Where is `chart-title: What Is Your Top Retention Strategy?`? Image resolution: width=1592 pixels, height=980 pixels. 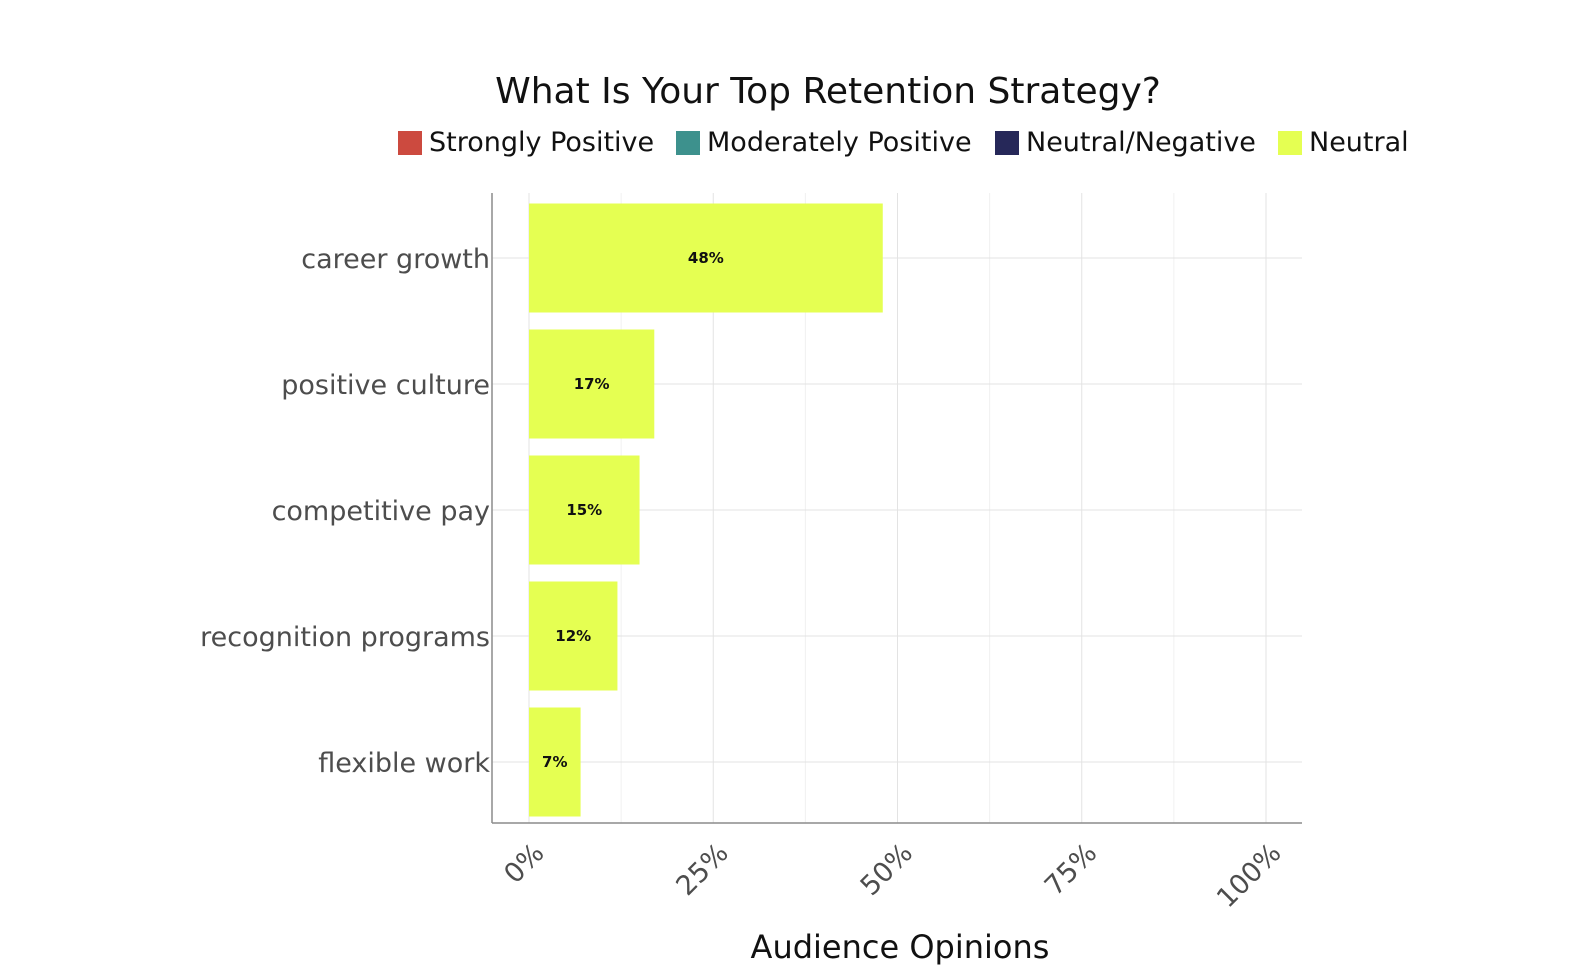
chart-title: What Is Your Top Retention Strategy? is located at coordinates (828, 91).